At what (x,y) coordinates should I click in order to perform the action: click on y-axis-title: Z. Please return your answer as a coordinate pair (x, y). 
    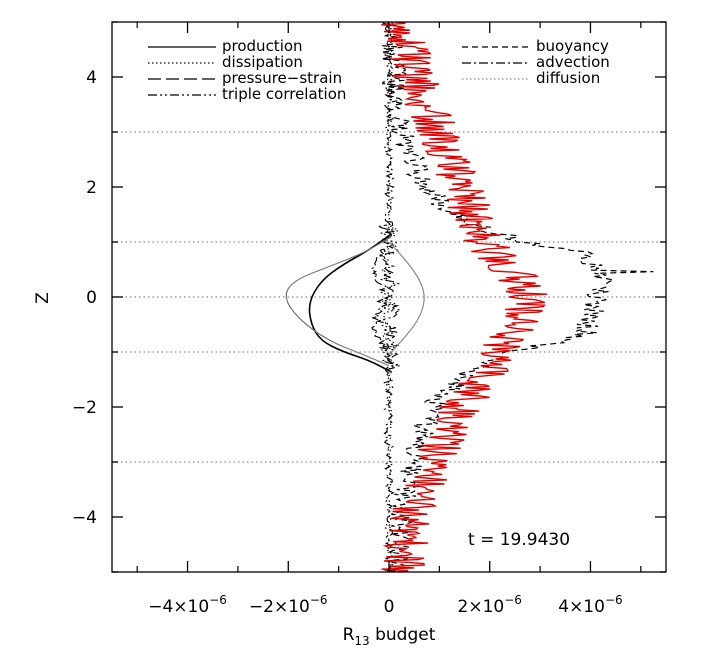
    Looking at the image, I should click on (43, 298).